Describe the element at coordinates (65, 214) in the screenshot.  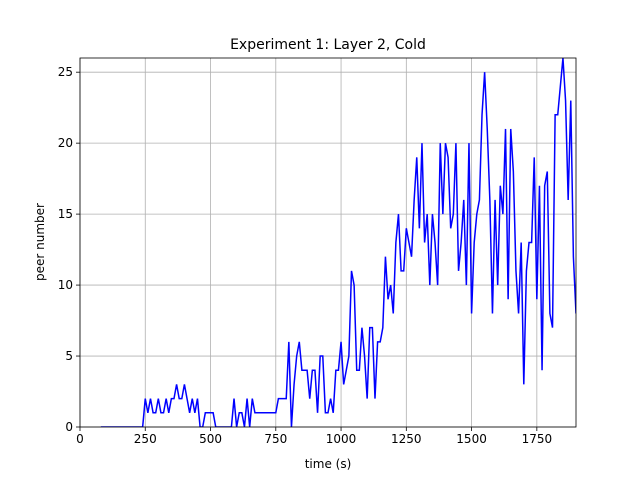
I see `y-tick-label: 15` at that location.